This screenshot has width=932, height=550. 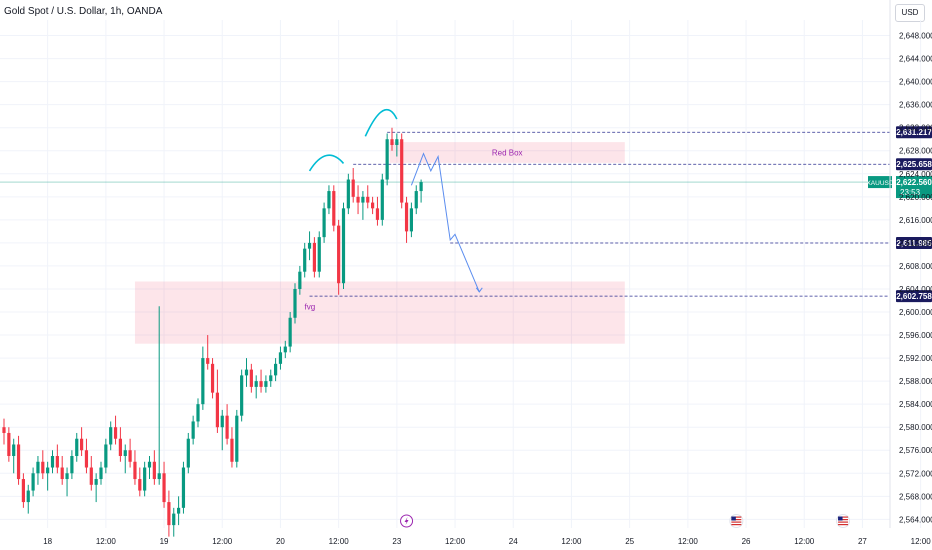 I want to click on shoulder-curve, so click(x=326, y=163).